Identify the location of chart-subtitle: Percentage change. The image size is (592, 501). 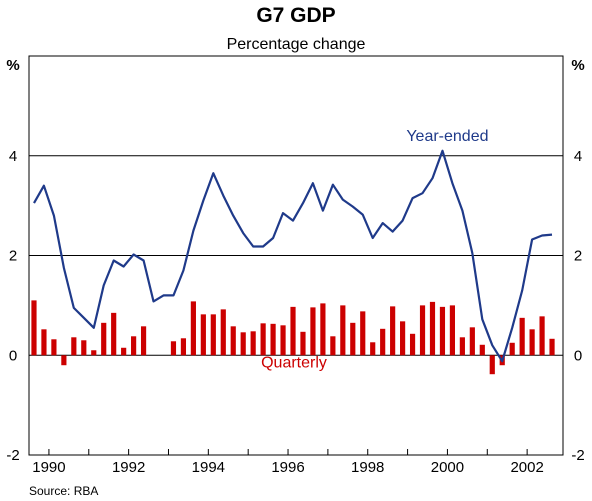
(296, 44).